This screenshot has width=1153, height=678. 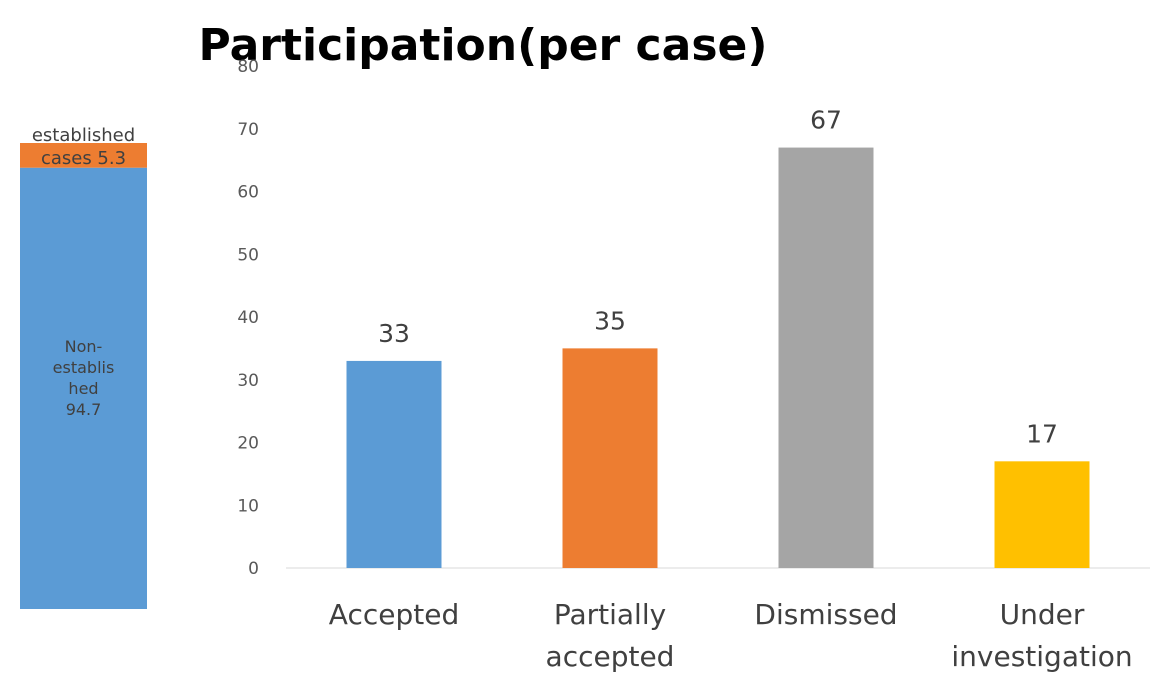 What do you see at coordinates (83, 135) in the screenshot?
I see `stack-label-established-line-1: established` at bounding box center [83, 135].